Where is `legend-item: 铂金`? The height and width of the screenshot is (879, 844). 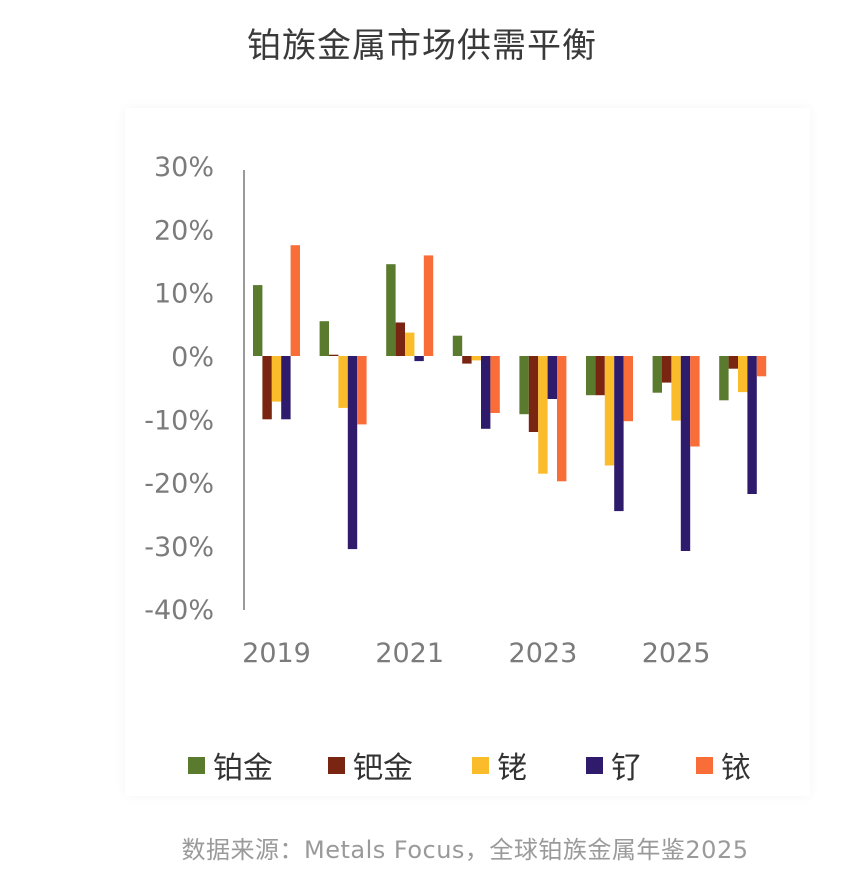 legend-item: 铂金 is located at coordinates (230, 765).